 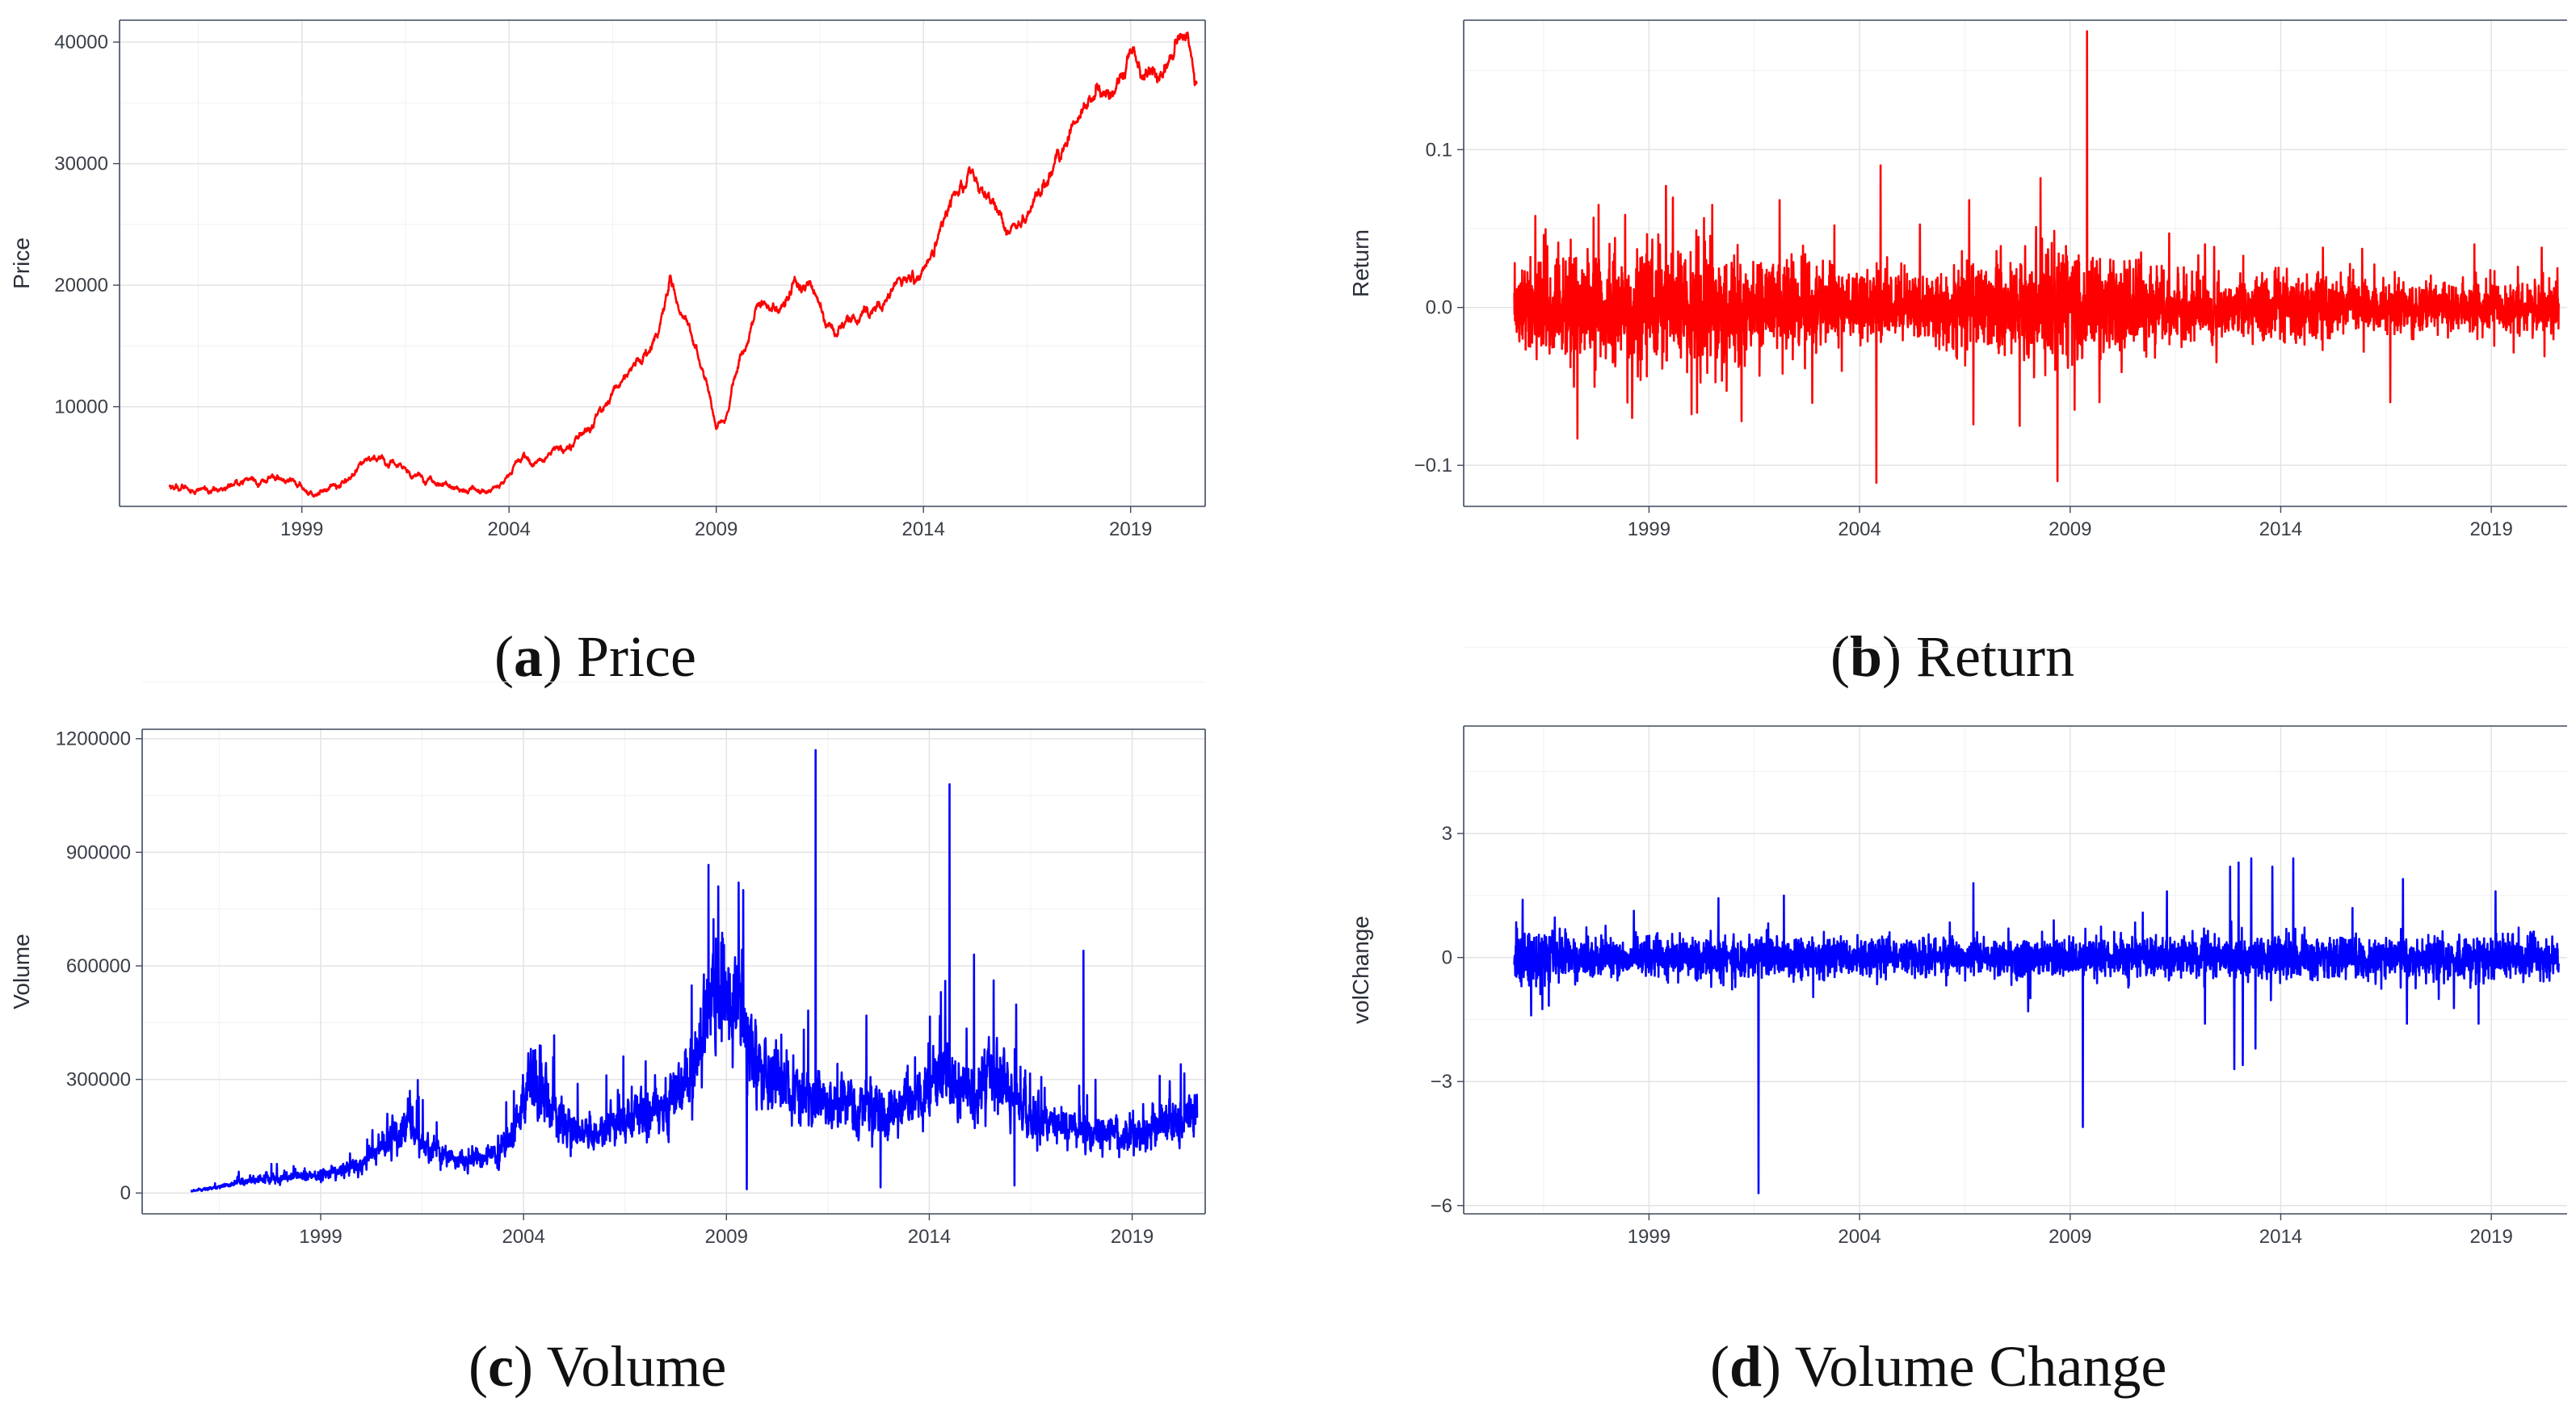 I want to click on y-tick-label: 0.1, so click(x=1439, y=150).